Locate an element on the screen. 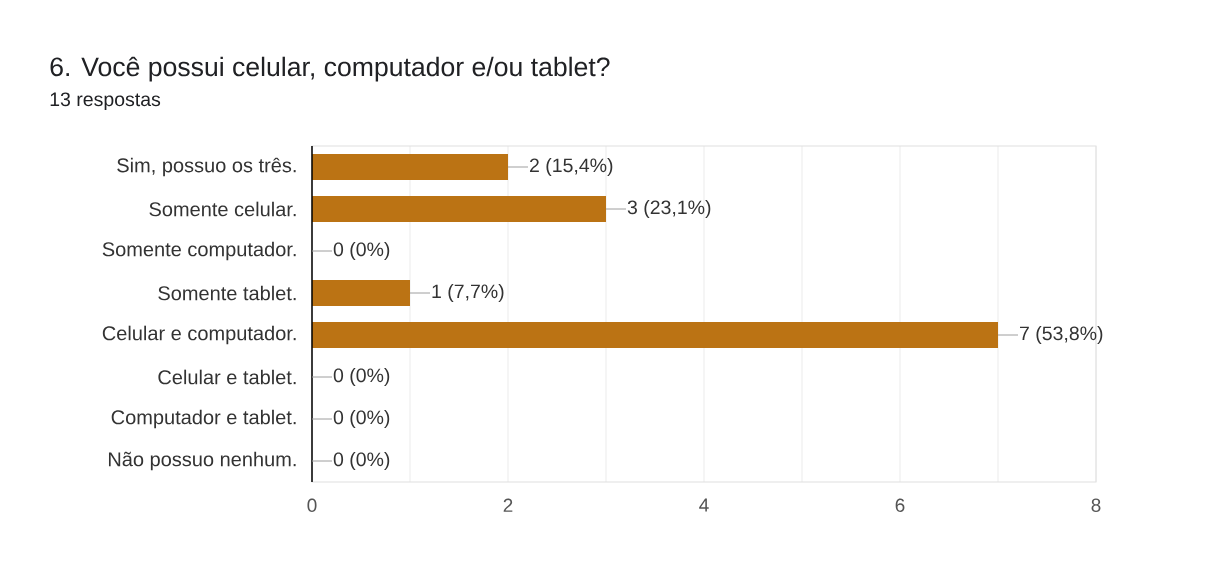 This screenshot has width=1219, height=579. y-tick-label: Somente computador. is located at coordinates (199, 251).